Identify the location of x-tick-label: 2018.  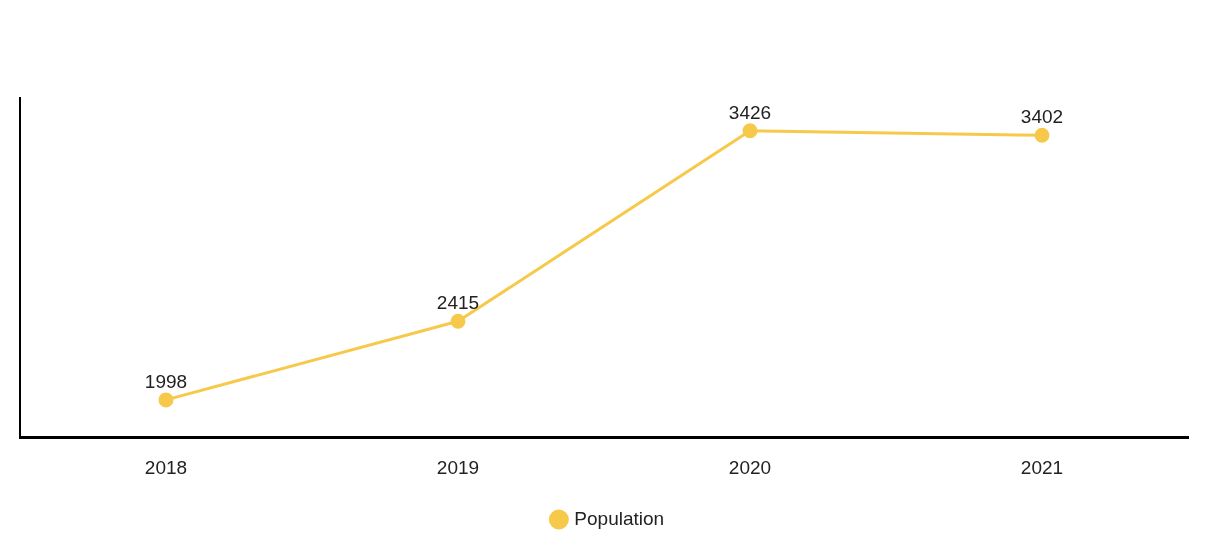
(166, 467).